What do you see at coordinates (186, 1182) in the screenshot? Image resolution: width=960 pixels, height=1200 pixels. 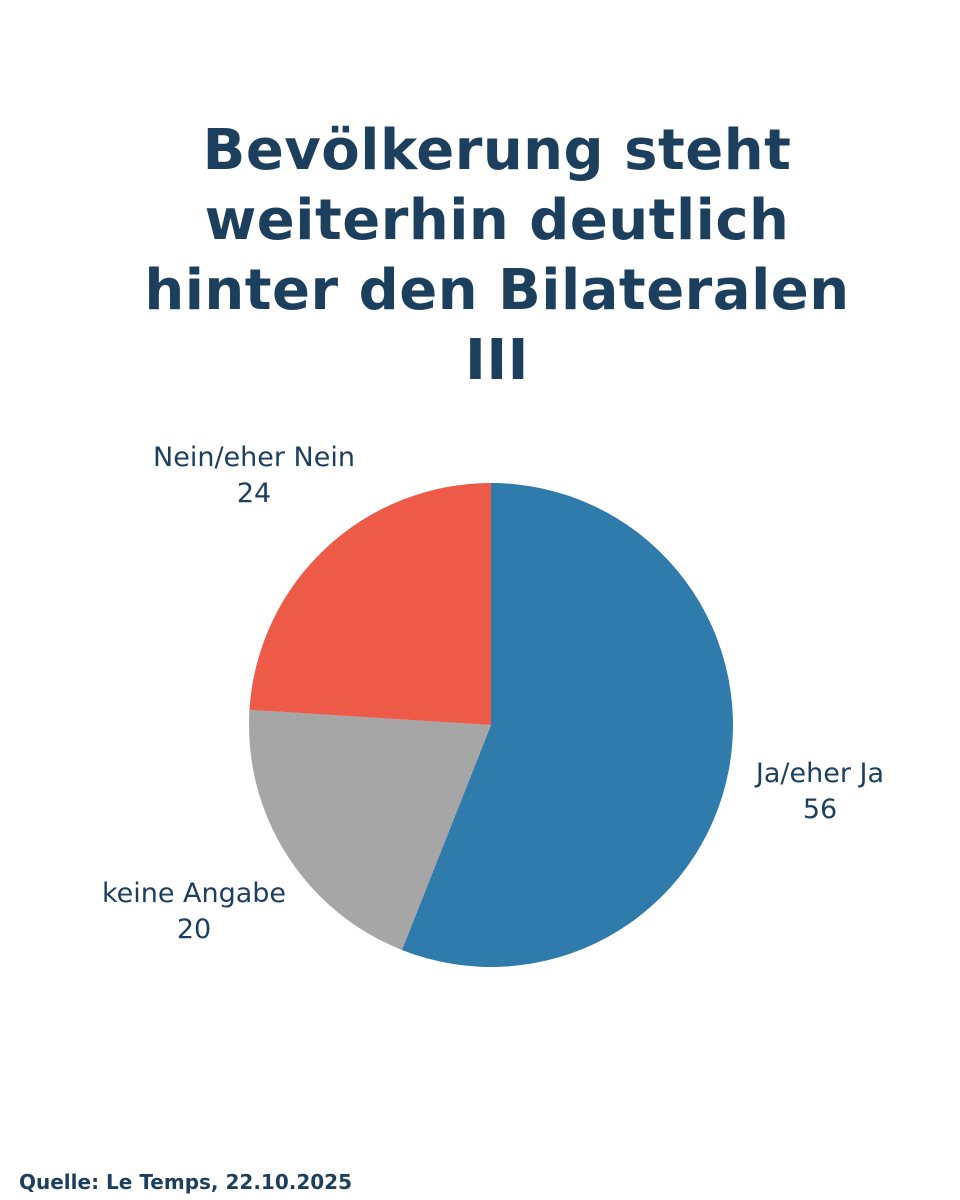 I see `source-note: Quelle: Le Temps, 22.10.2025` at bounding box center [186, 1182].